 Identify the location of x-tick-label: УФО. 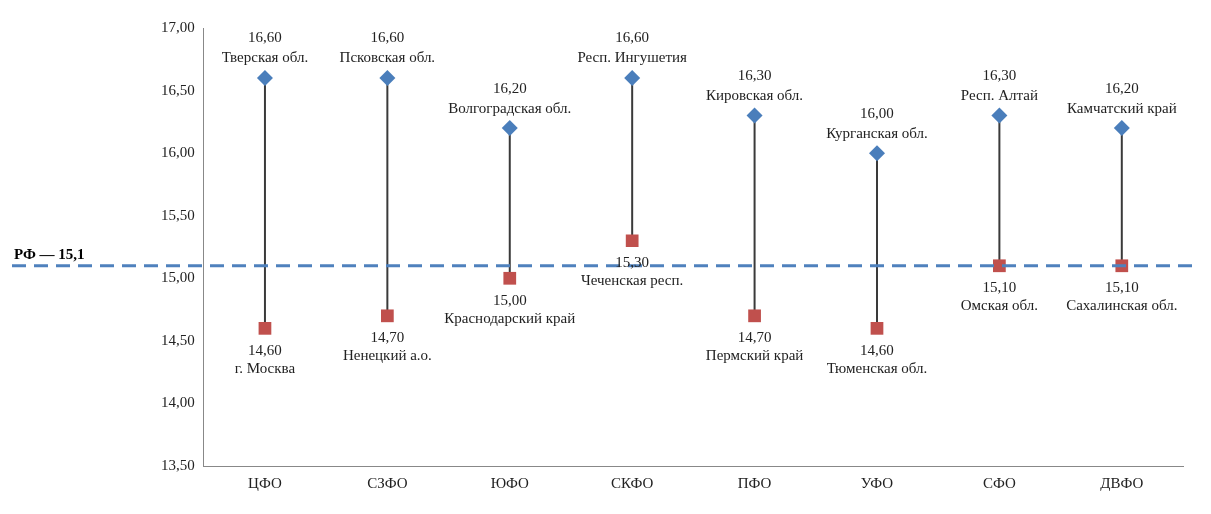
(877, 482).